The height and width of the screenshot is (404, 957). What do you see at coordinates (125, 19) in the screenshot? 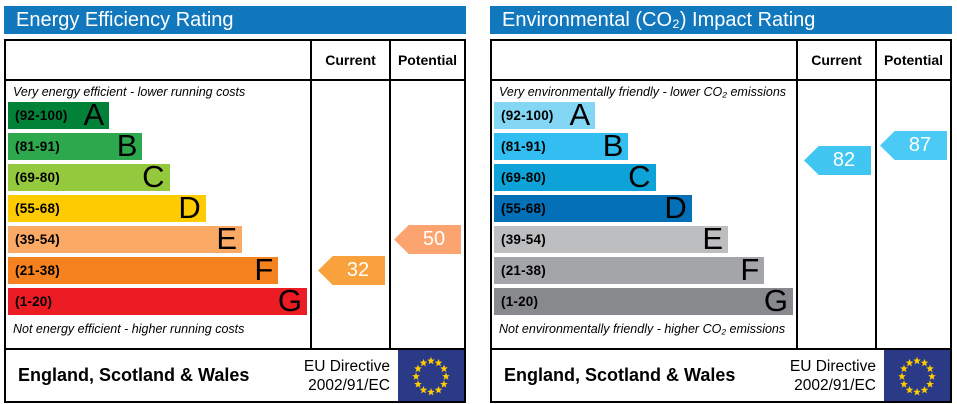
I see `chart-title: Energy Efficiency Rating` at bounding box center [125, 19].